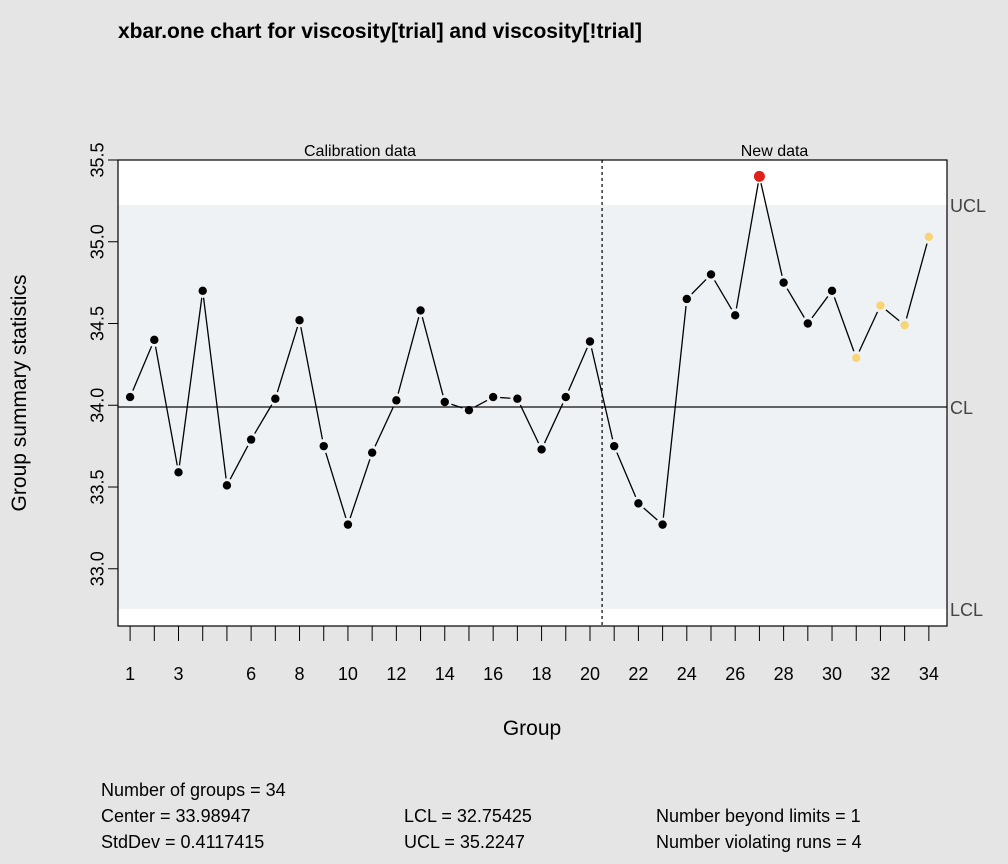  I want to click on stat-number-of-groups: Number of groups = 34, so click(193, 790).